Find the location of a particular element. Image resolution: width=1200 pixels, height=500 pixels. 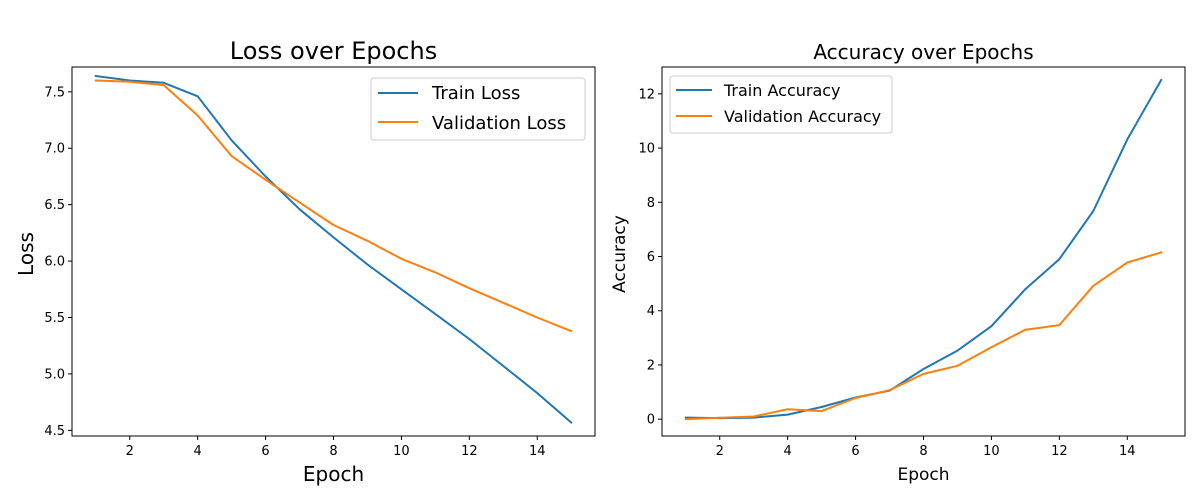

y-tick-label: 10 is located at coordinates (646, 149).